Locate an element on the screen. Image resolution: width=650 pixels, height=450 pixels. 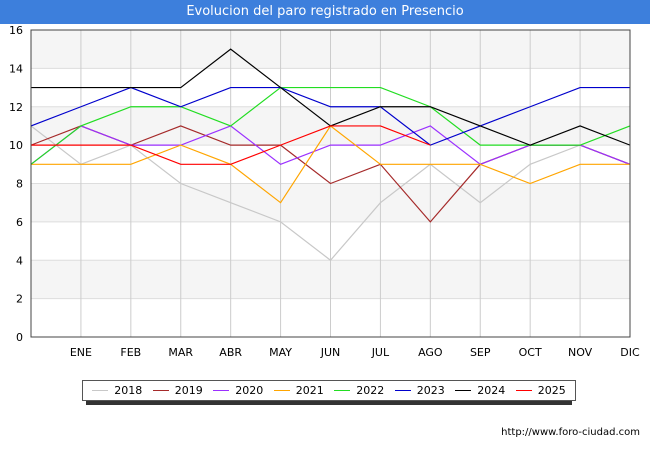
legend-item-2022: 2022 is located at coordinates (359, 390).